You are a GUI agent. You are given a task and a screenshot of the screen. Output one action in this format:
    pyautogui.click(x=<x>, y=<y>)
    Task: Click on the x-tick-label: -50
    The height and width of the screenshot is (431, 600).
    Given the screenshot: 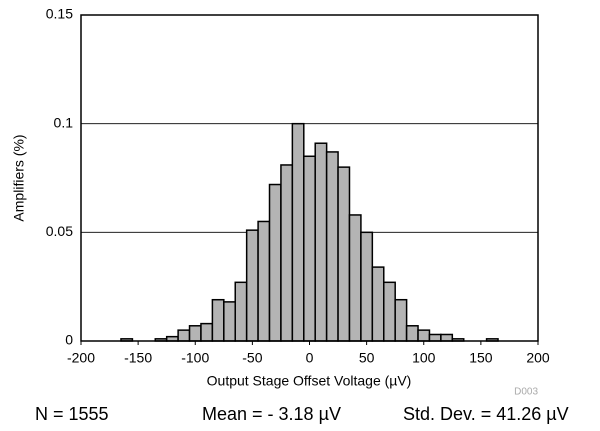 What is the action you would take?
    pyautogui.click(x=252, y=358)
    